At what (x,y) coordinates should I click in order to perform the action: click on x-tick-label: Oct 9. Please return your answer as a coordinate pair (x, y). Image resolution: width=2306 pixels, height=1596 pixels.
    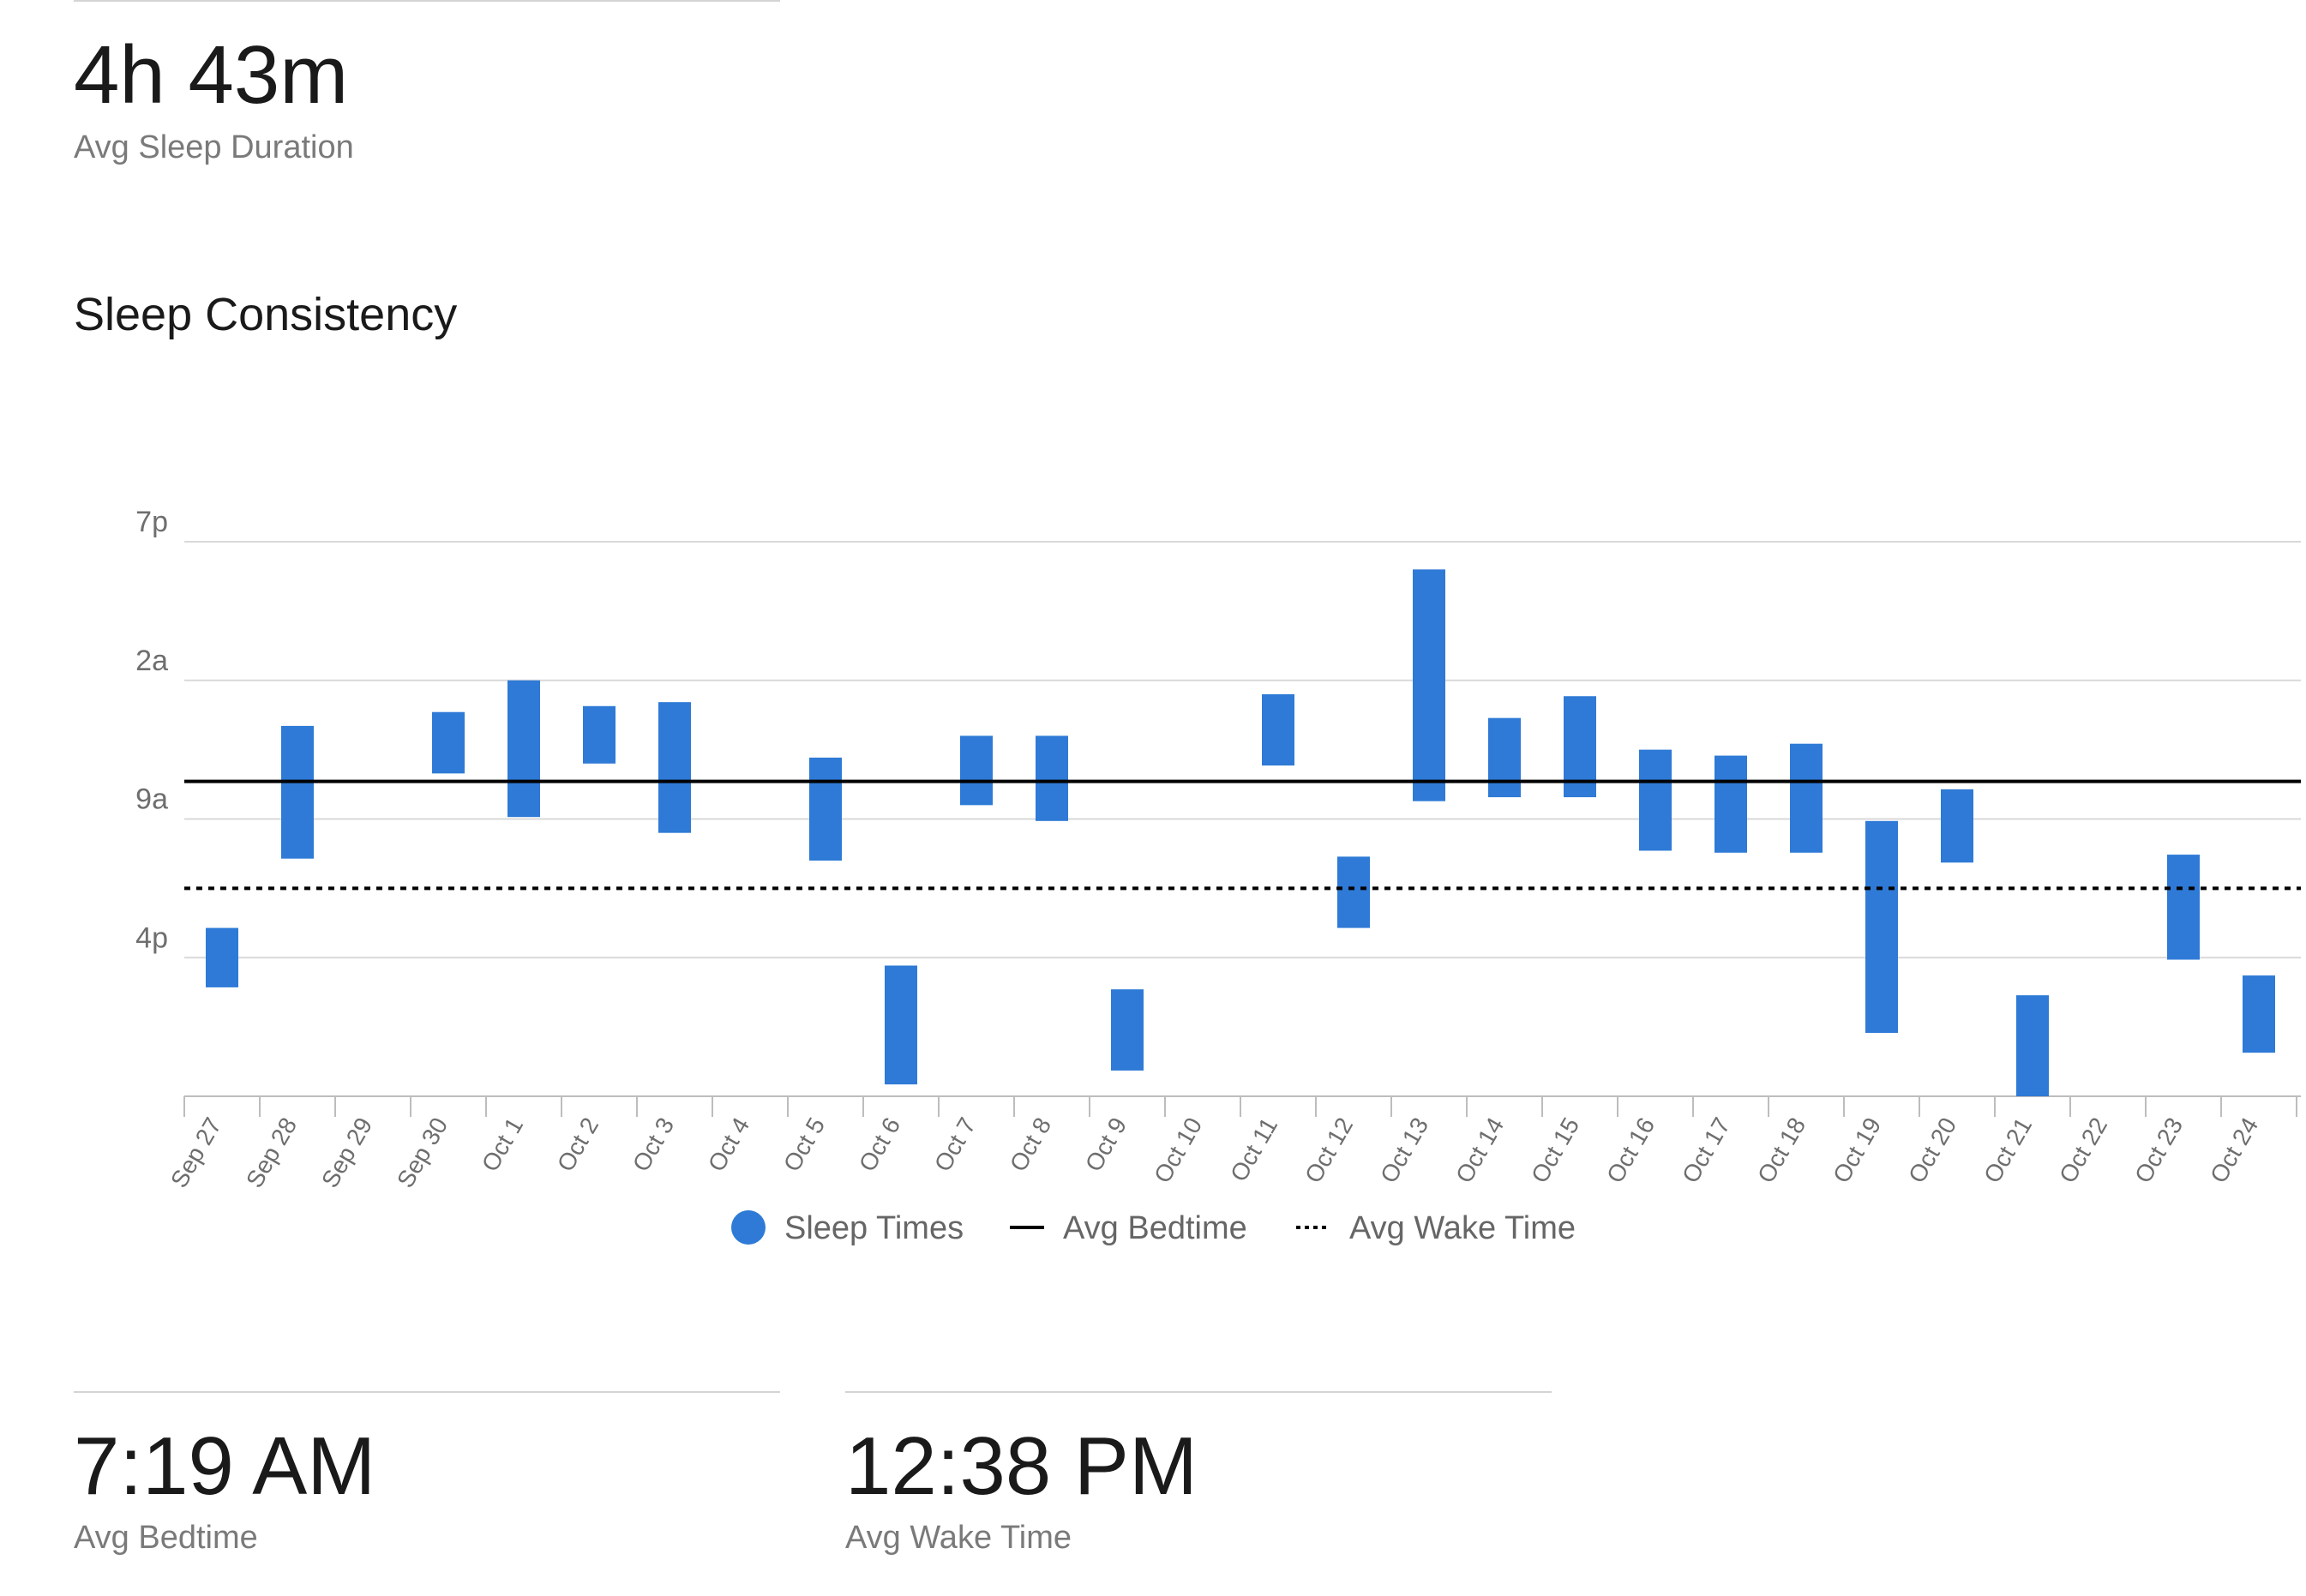
    Looking at the image, I should click on (1106, 1144).